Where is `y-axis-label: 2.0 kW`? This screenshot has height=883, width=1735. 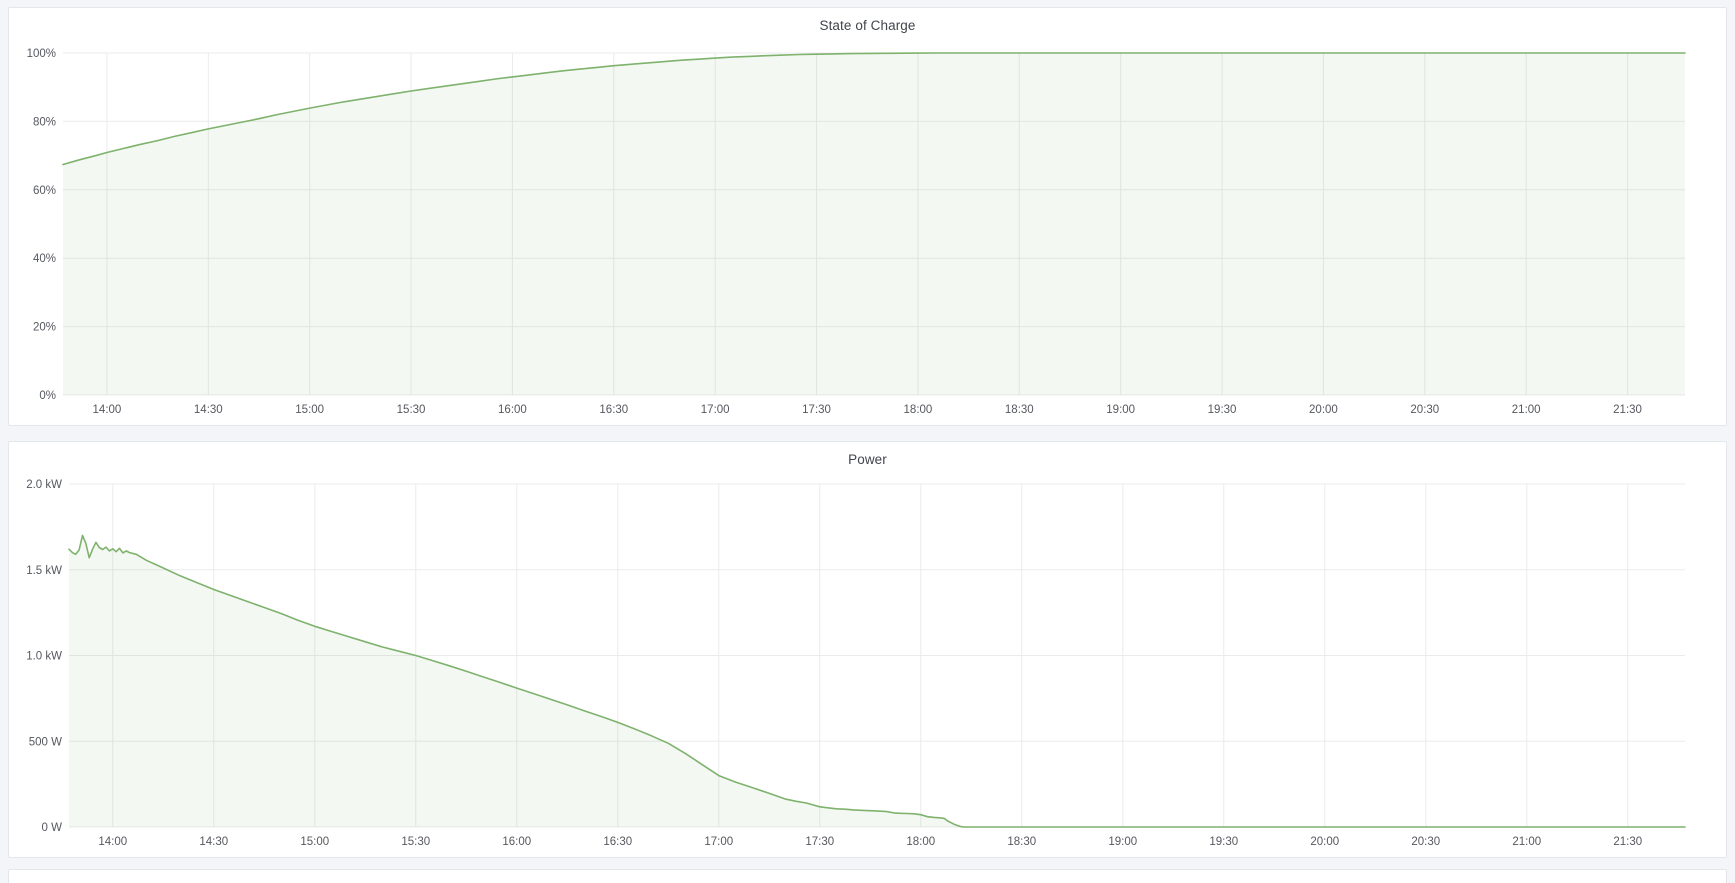 y-axis-label: 2.0 kW is located at coordinates (44, 485).